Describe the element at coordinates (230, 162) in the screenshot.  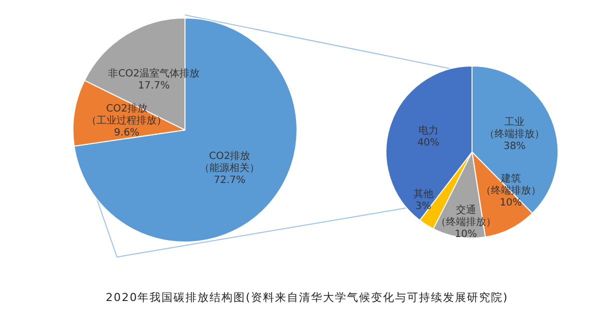
I see `slice-label: CO2排放（能源相关）` at that location.